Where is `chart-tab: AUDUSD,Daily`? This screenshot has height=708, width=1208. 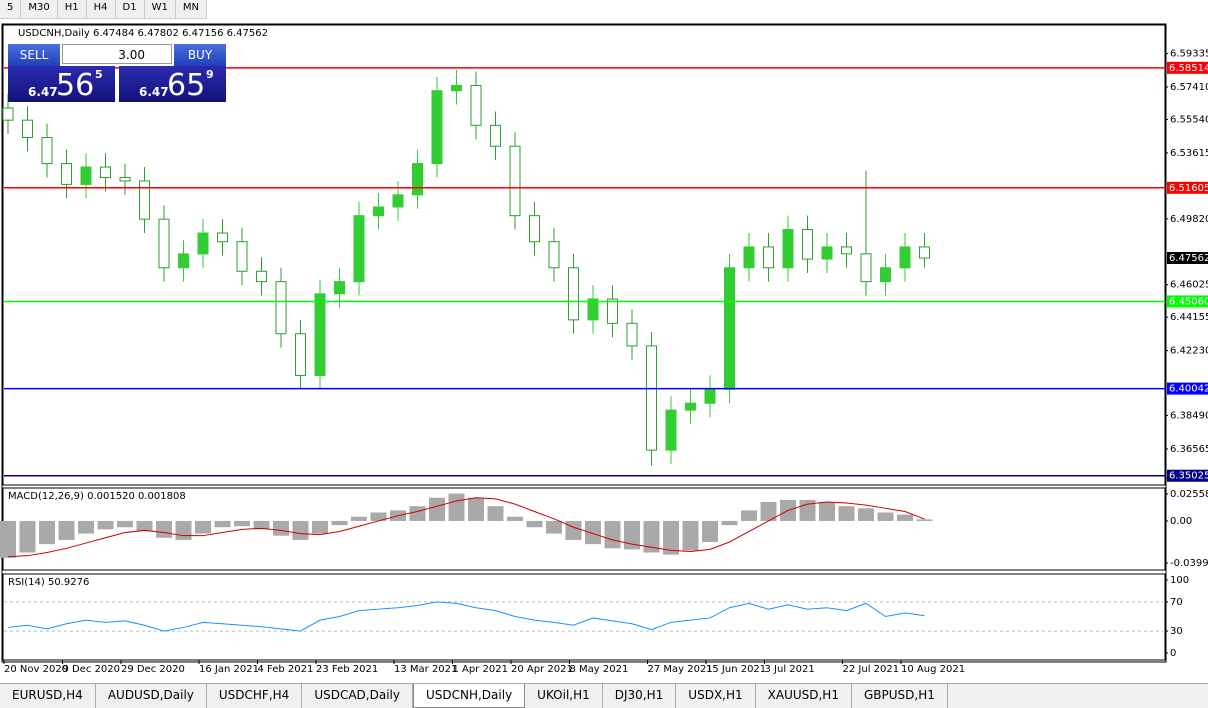
chart-tab: AUDUSD,Daily is located at coordinates (151, 696).